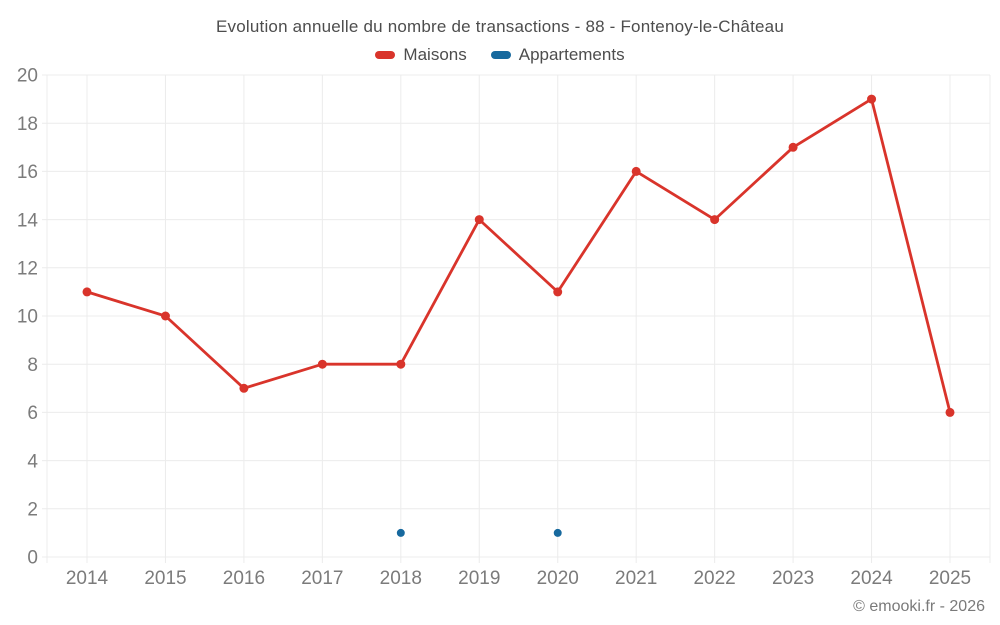  Describe the element at coordinates (479, 578) in the screenshot. I see `x-tick-label: 2019` at that location.